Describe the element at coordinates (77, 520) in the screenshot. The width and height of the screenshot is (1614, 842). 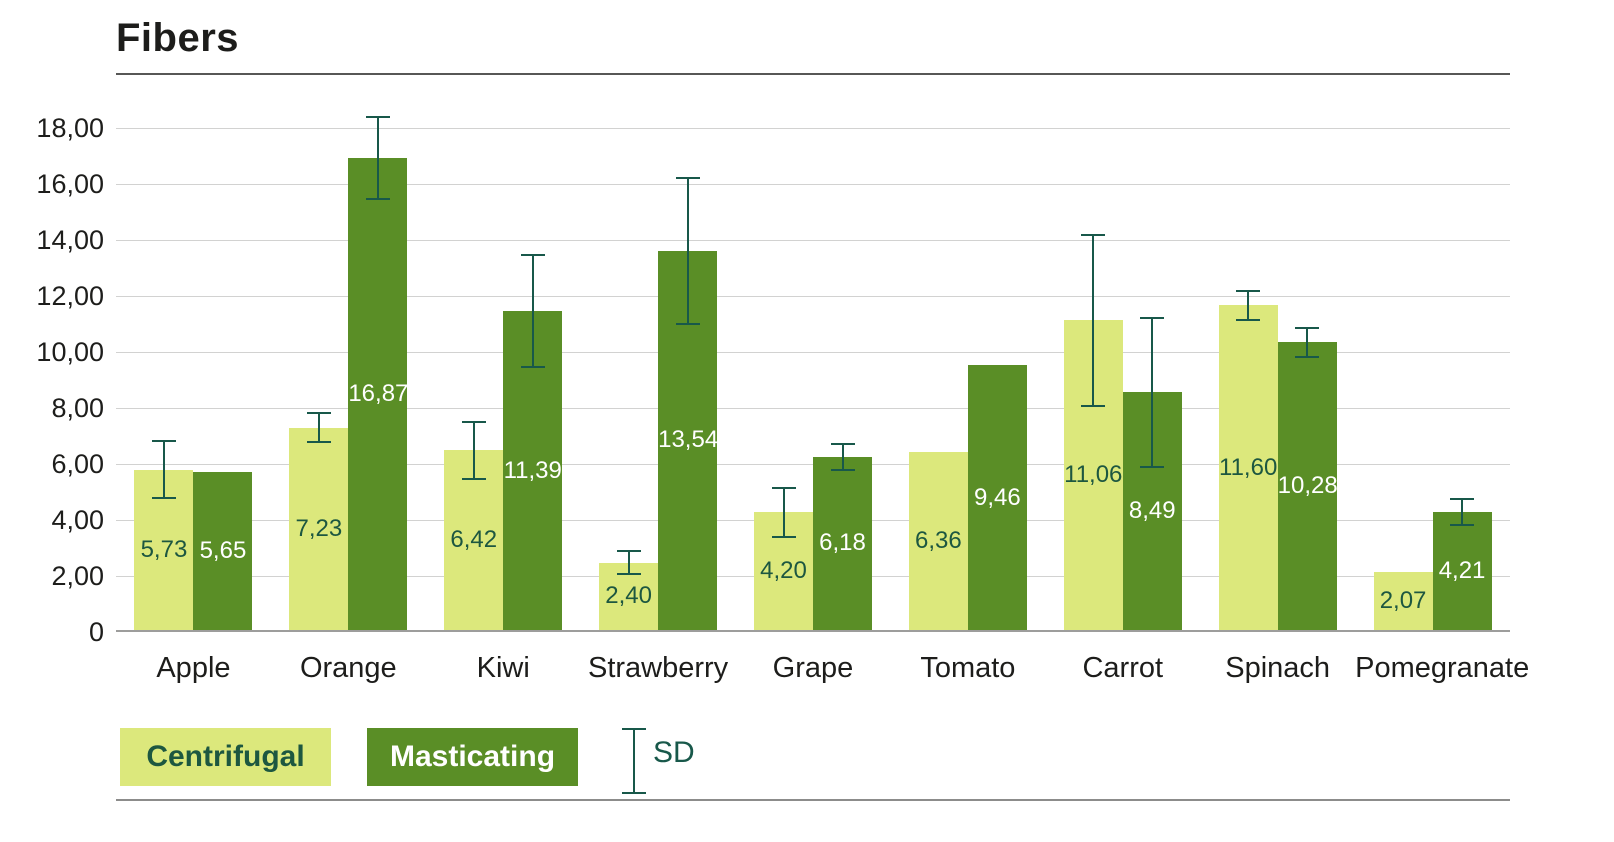
I see `y-tick-label: 4,00` at that location.